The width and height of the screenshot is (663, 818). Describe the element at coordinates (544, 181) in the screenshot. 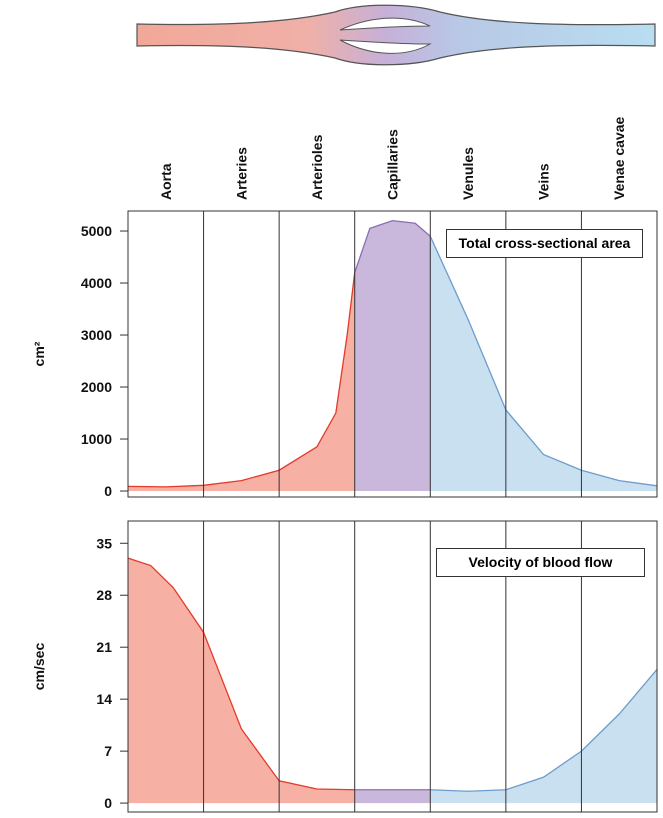

I see `category-label: Veins` at that location.